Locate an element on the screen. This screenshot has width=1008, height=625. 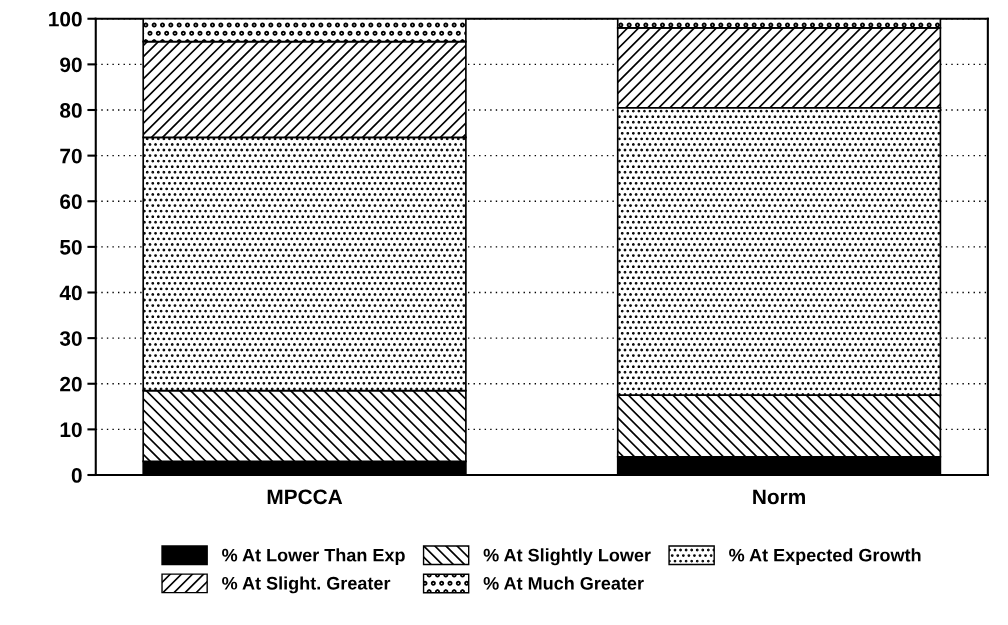
y-tick-label: 100 is located at coordinates (65, 19).